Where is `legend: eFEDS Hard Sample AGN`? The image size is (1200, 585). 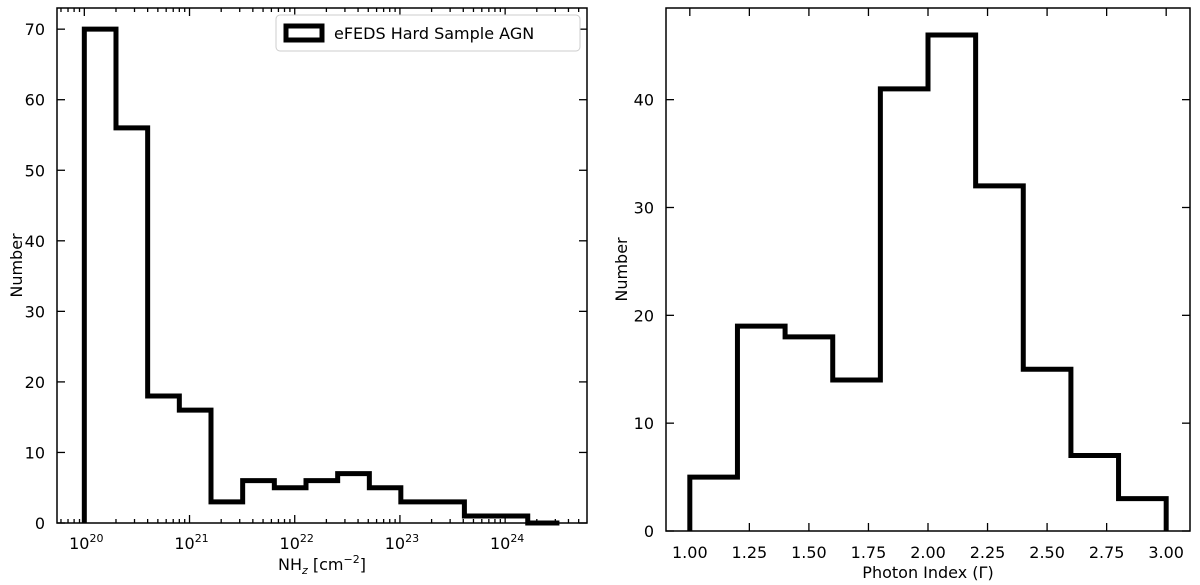
legend: eFEDS Hard Sample AGN is located at coordinates (428, 33).